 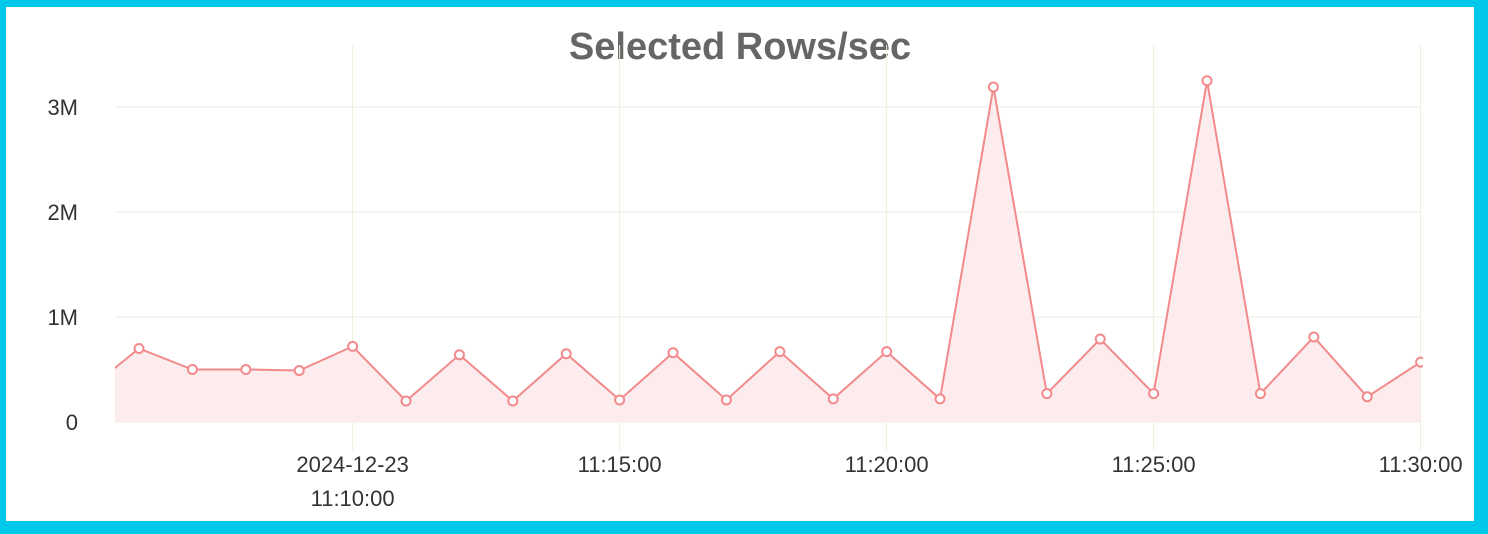 What do you see at coordinates (1154, 464) in the screenshot?
I see `x-tick-label: 11:25:00` at bounding box center [1154, 464].